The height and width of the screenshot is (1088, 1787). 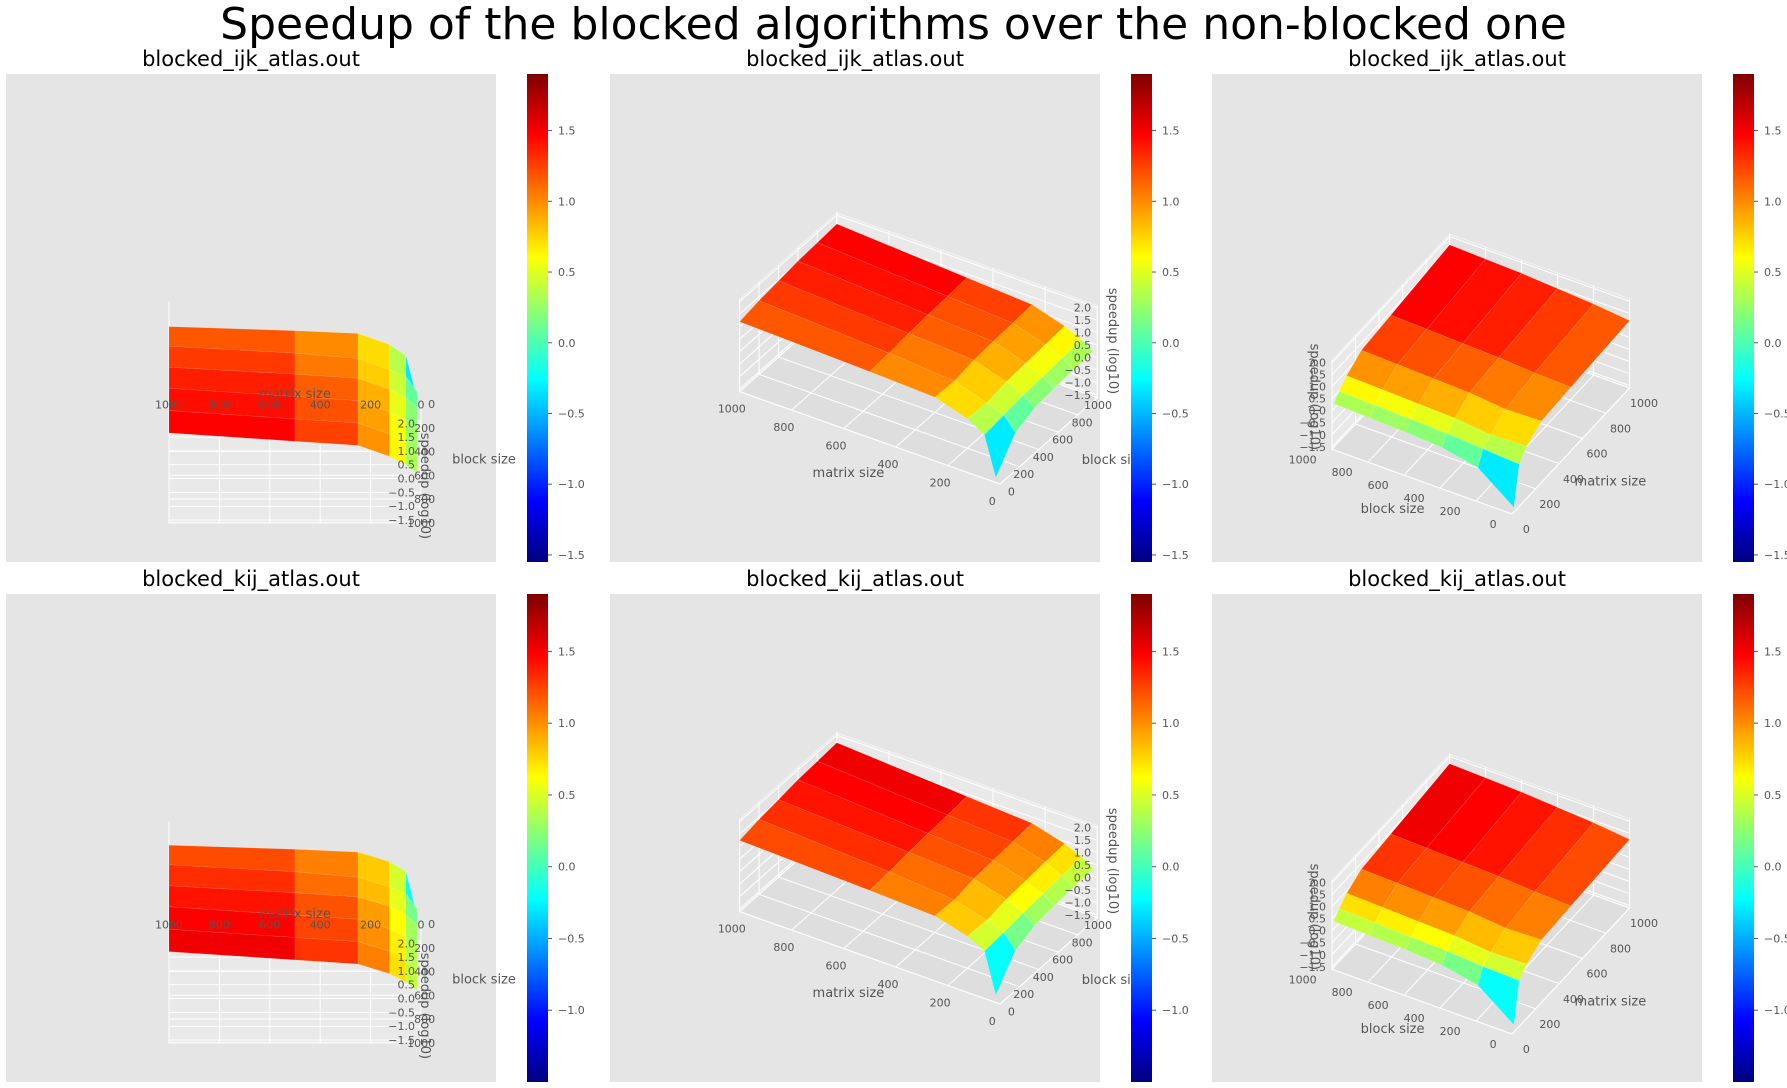 I want to click on colorbar-tick-label: −0.5, so click(x=571, y=938).